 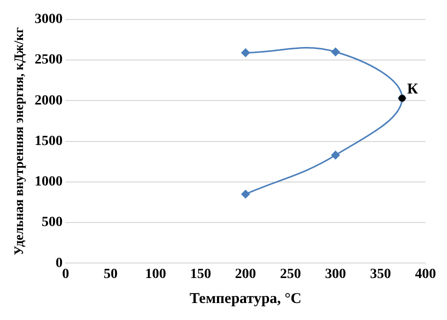 What do you see at coordinates (48, 60) in the screenshot?
I see `y-tick-label: 2500` at bounding box center [48, 60].